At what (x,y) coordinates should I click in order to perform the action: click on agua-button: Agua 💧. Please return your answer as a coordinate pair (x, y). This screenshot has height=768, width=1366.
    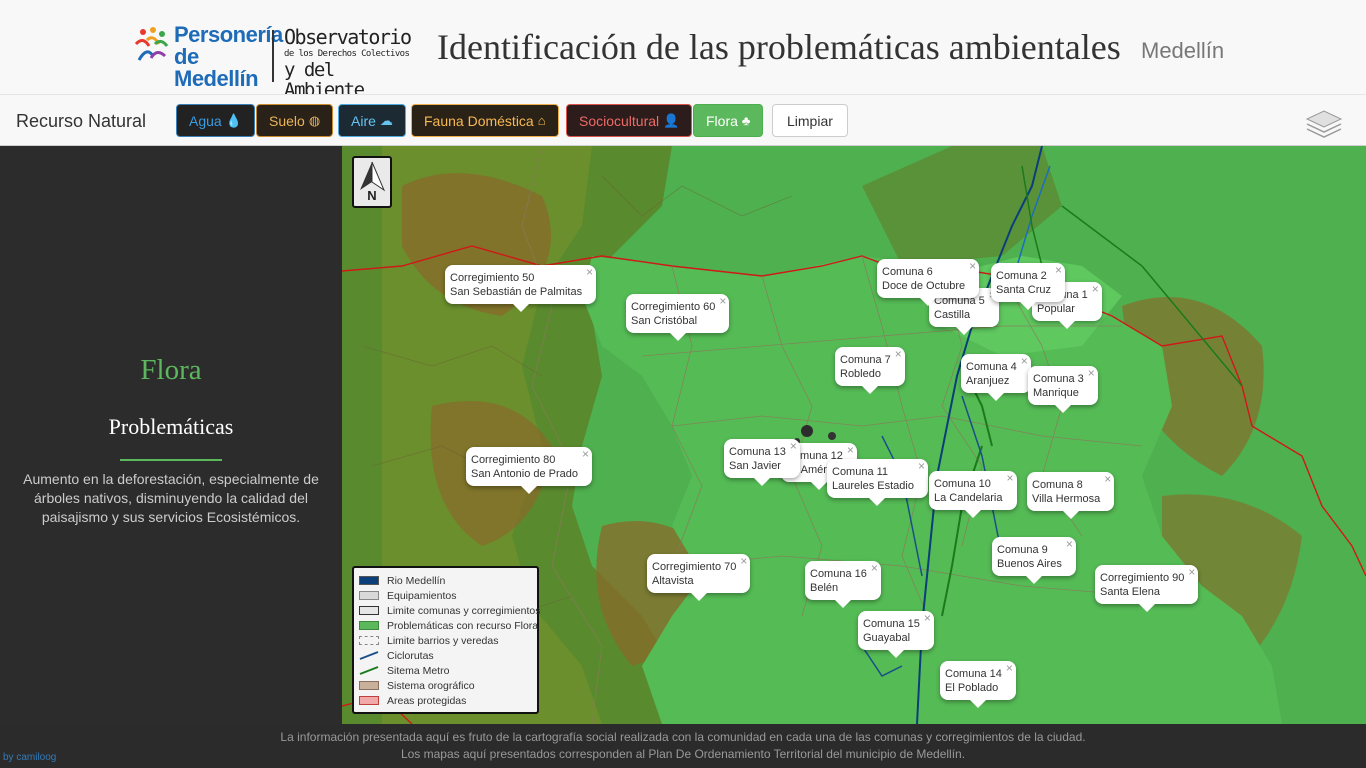
    Looking at the image, I should click on (215, 120).